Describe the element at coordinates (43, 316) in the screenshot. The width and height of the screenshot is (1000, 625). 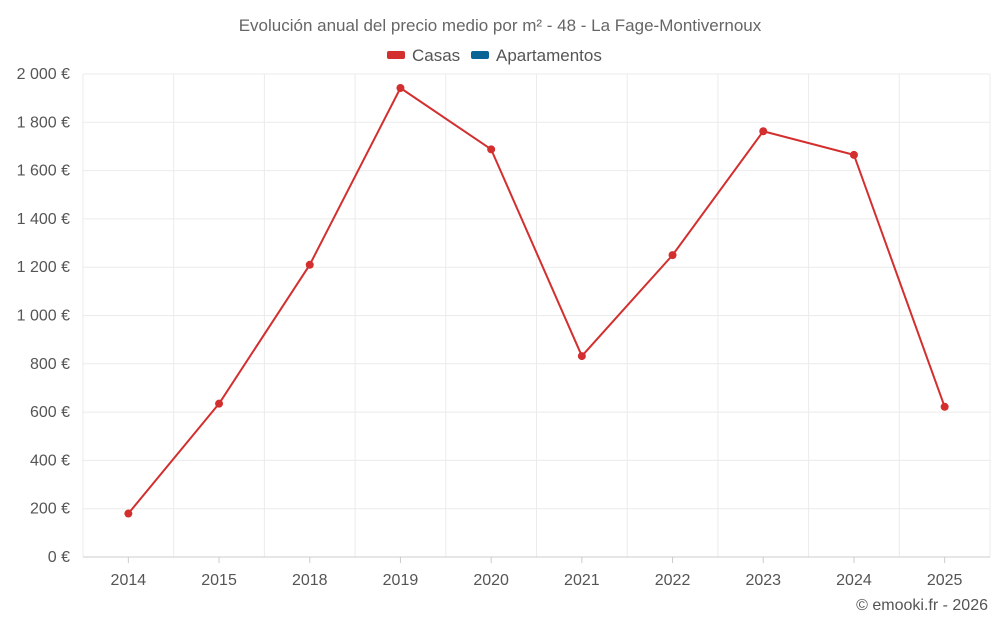
I see `y-tick-label: 1 000 €` at that location.